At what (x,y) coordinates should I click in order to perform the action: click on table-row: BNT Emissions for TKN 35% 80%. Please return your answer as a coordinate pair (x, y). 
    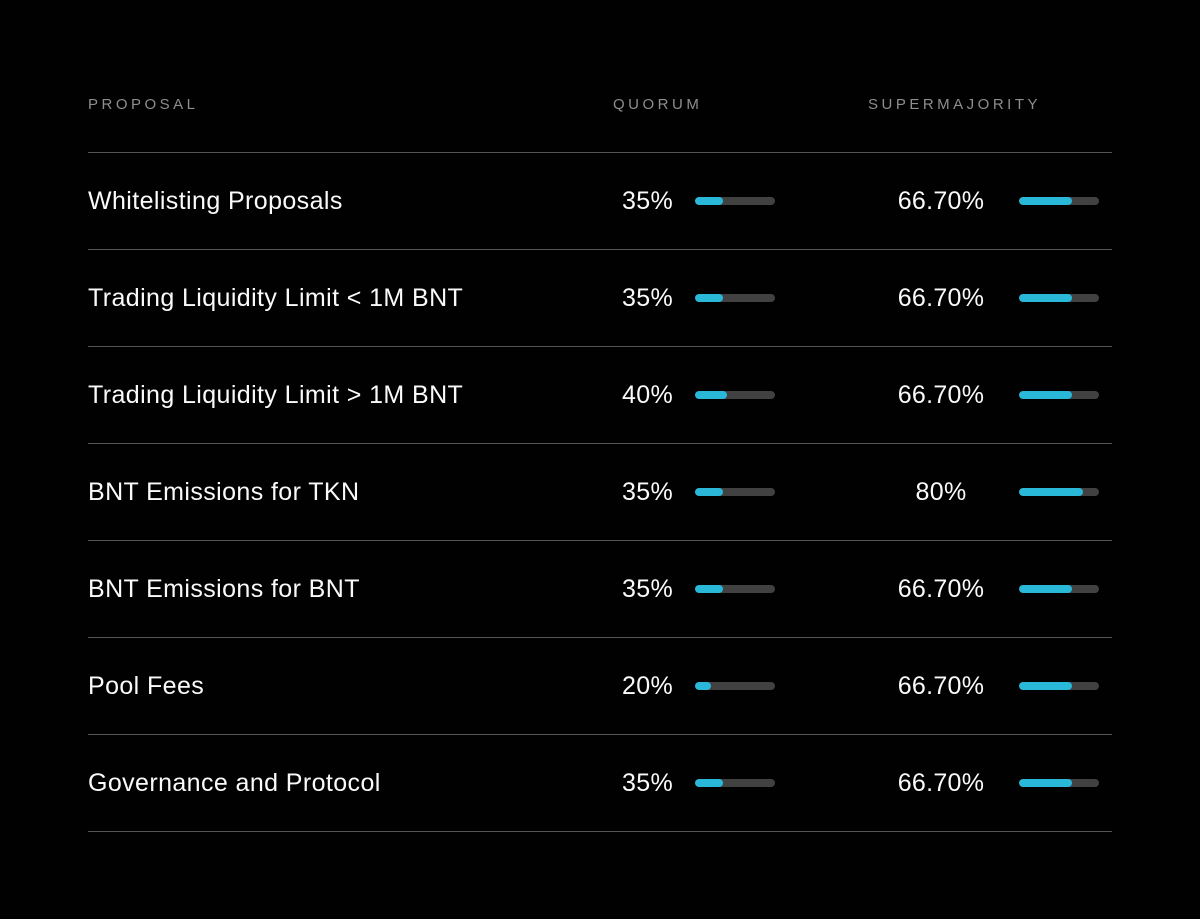
    Looking at the image, I should click on (600, 492).